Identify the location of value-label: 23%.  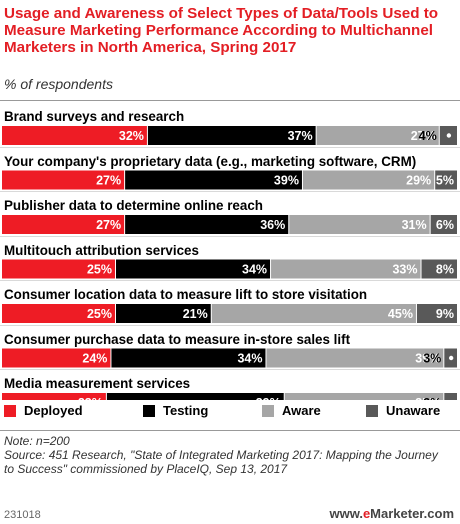
(90, 398).